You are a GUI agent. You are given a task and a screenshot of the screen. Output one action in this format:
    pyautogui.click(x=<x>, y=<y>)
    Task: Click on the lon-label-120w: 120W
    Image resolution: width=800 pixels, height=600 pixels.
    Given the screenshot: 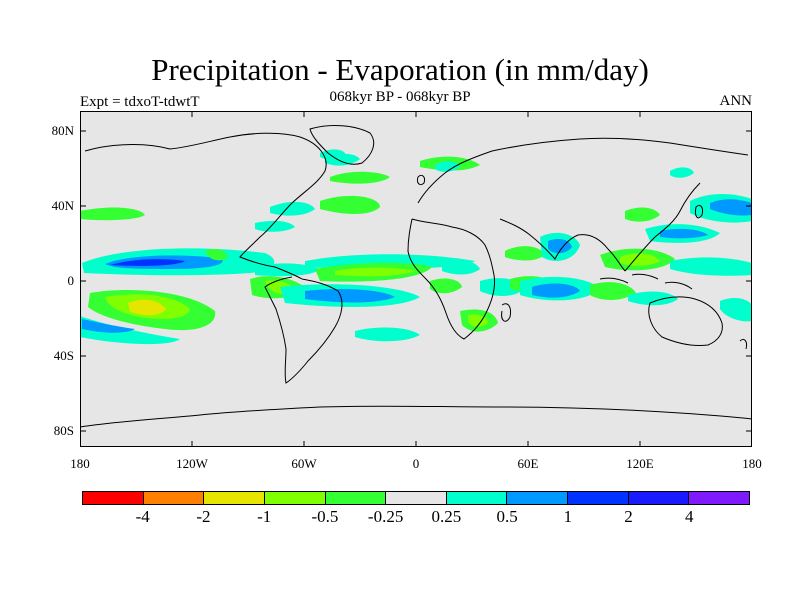 What is the action you would take?
    pyautogui.click(x=192, y=463)
    